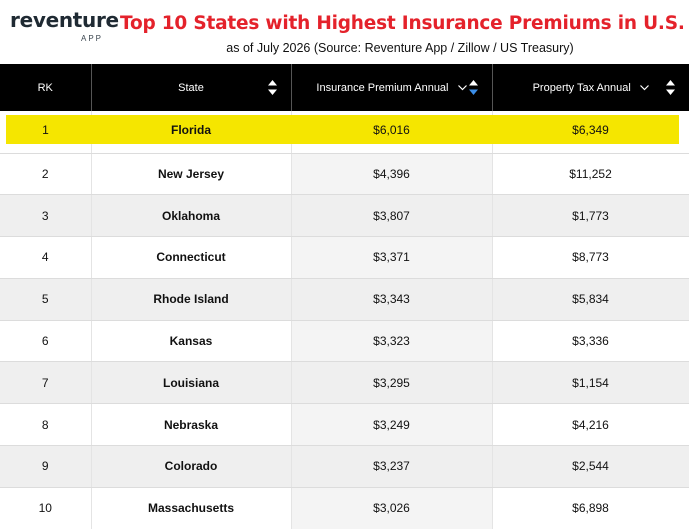  What do you see at coordinates (191, 466) in the screenshot?
I see `state-cell: Colorado` at bounding box center [191, 466].